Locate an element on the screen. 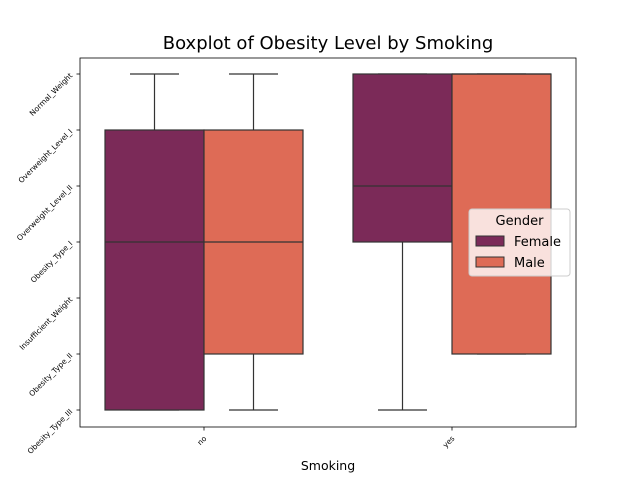  box-female-yes is located at coordinates (402, 158).